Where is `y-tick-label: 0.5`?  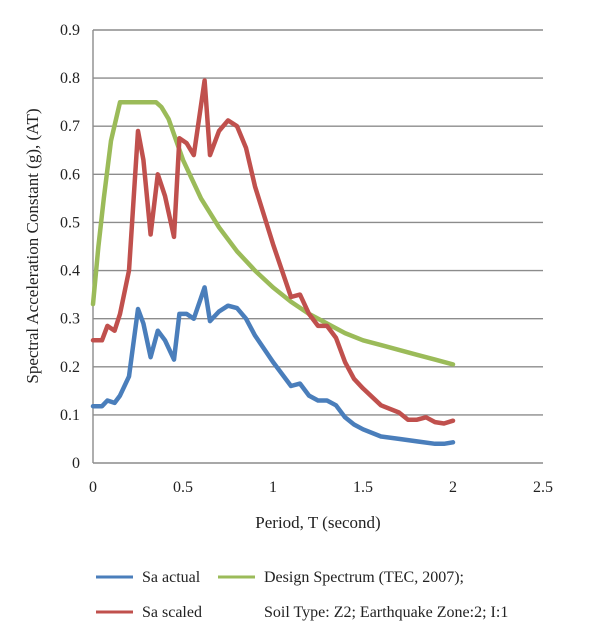 y-tick-label: 0.5 is located at coordinates (70, 222).